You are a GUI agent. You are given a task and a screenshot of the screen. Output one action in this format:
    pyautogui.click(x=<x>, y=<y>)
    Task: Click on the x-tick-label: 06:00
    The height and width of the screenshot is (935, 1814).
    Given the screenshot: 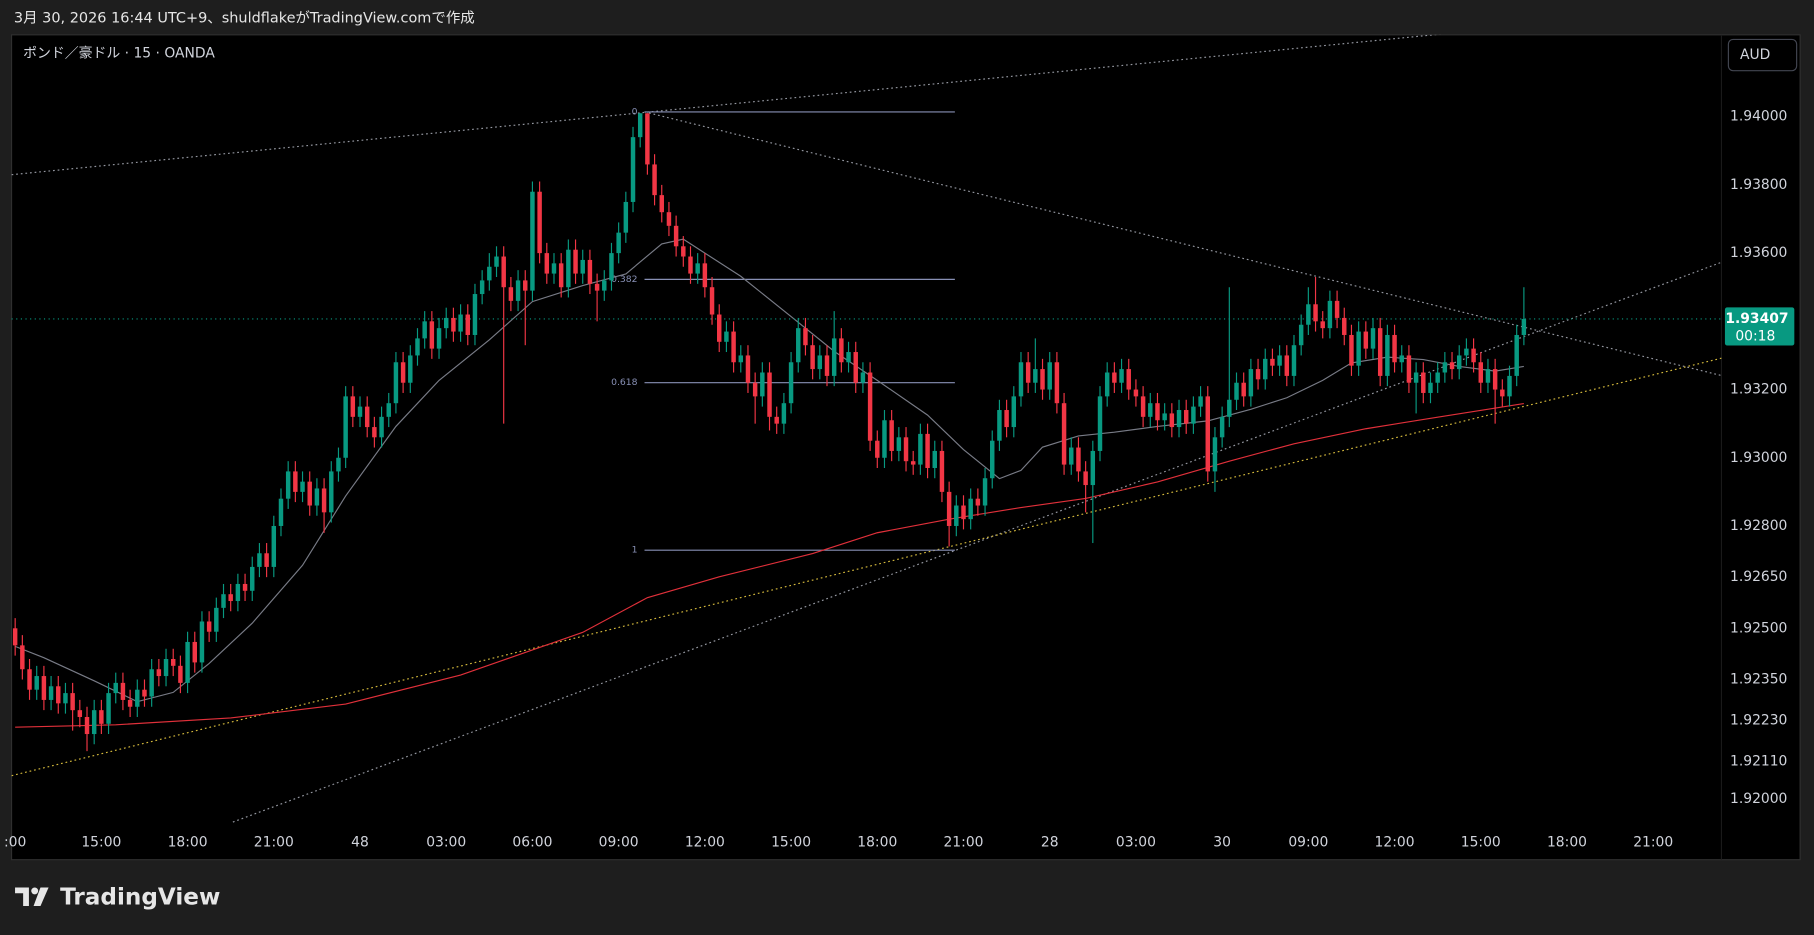 What is the action you would take?
    pyautogui.click(x=532, y=842)
    